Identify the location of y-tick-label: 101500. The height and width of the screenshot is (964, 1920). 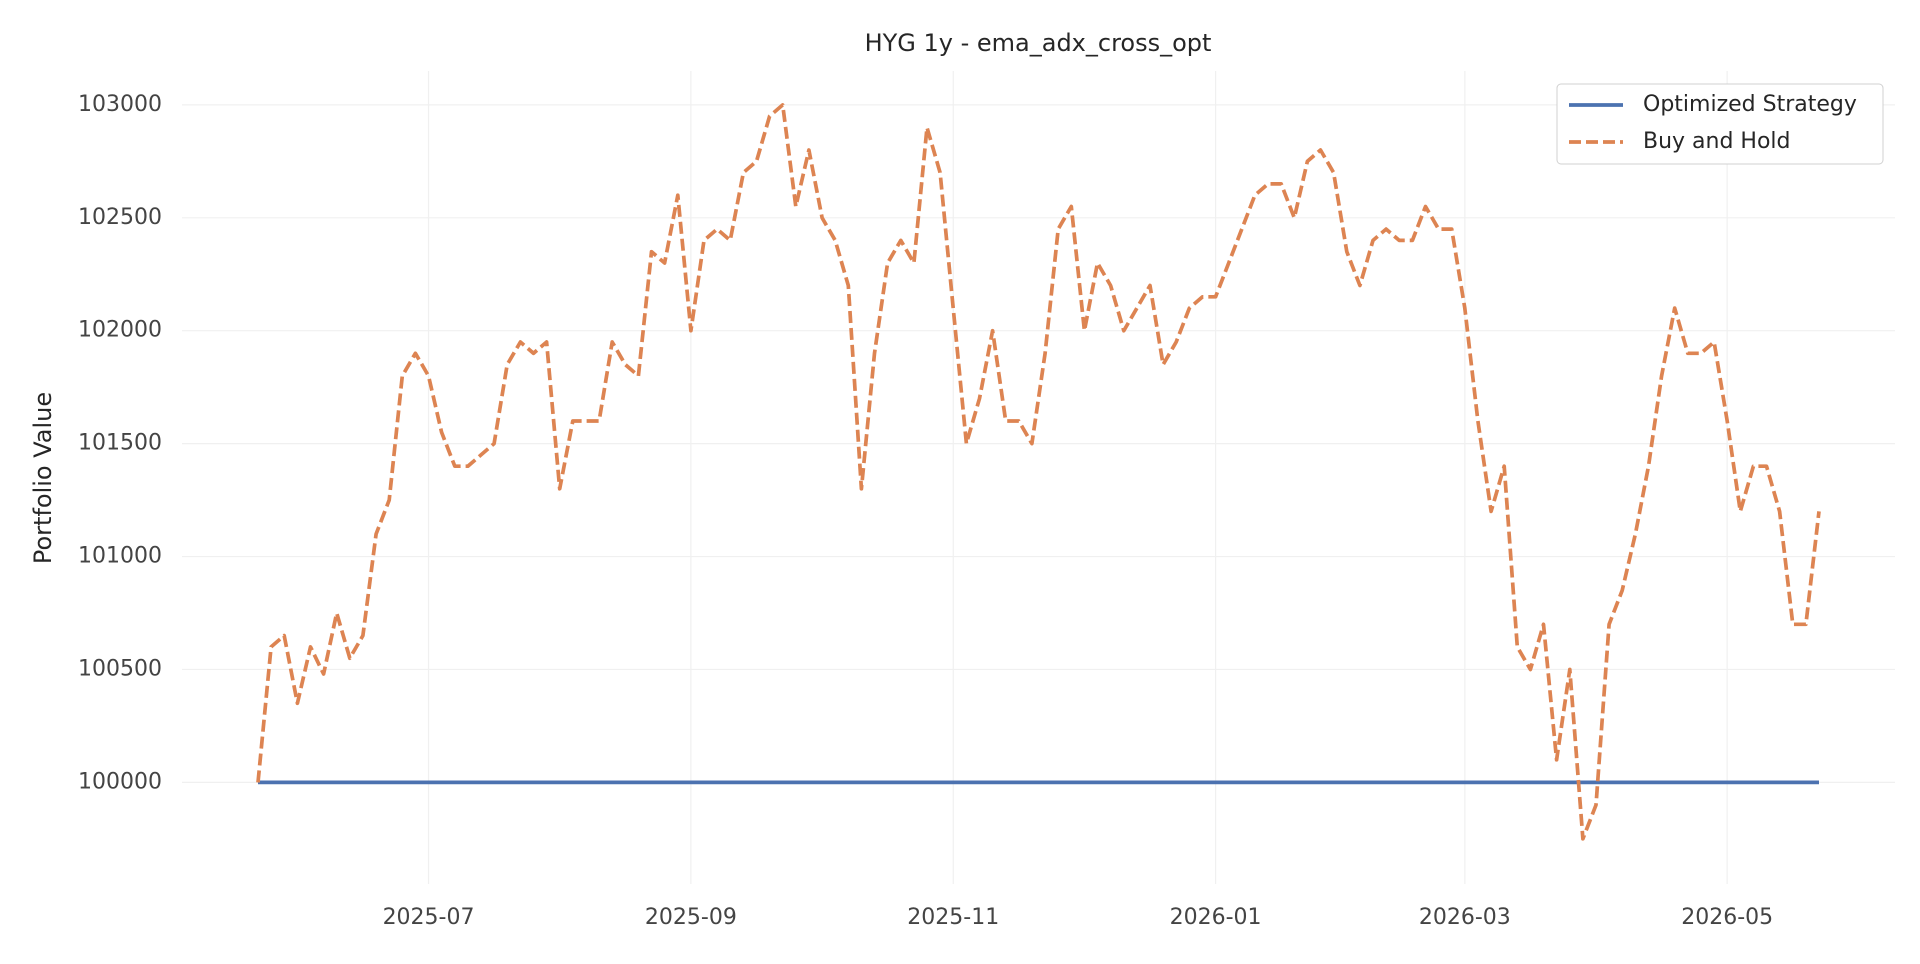
(120, 443).